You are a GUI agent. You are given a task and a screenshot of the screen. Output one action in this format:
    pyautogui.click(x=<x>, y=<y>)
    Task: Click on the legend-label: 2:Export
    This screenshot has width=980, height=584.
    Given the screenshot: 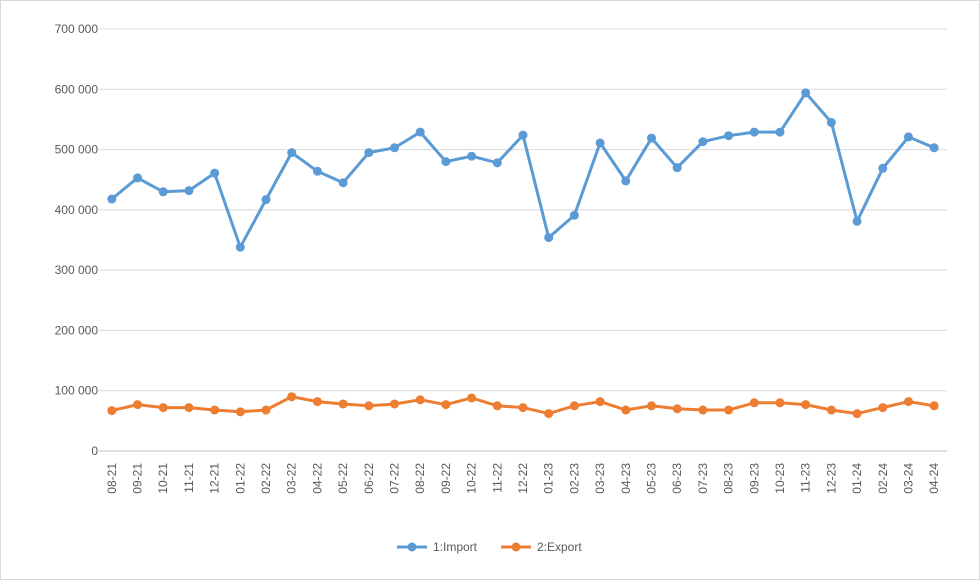 What is the action you would take?
    pyautogui.click(x=559, y=547)
    